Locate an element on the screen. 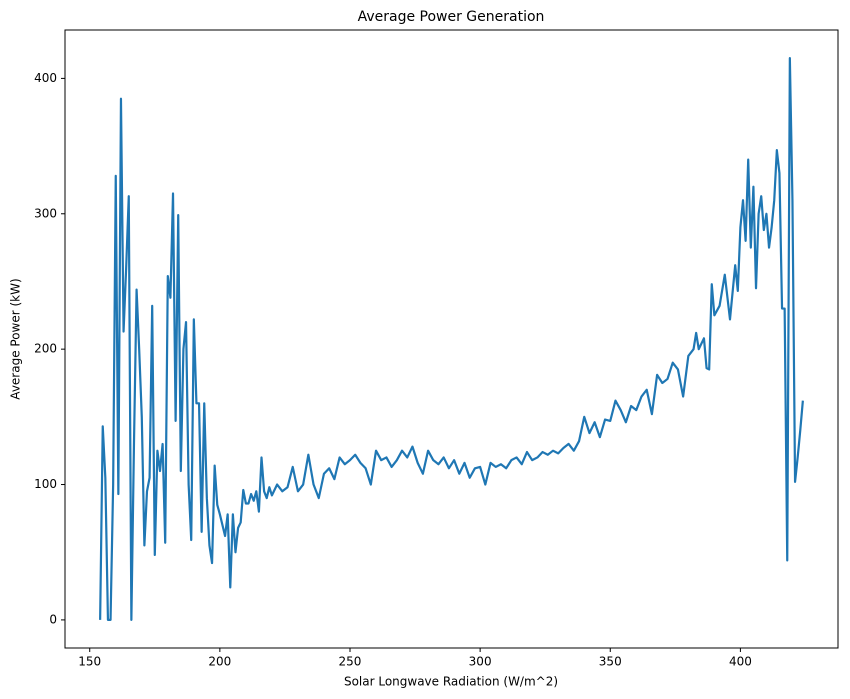 Image resolution: width=850 pixels, height=699 pixels. x-tick-label: 200 is located at coordinates (219, 662).